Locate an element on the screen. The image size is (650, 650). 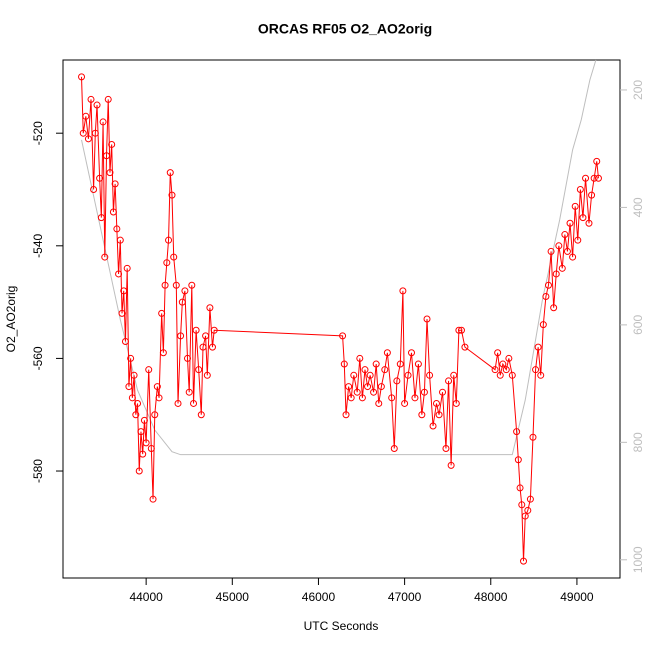
x-tick-label: 48000 is located at coordinates (491, 597).